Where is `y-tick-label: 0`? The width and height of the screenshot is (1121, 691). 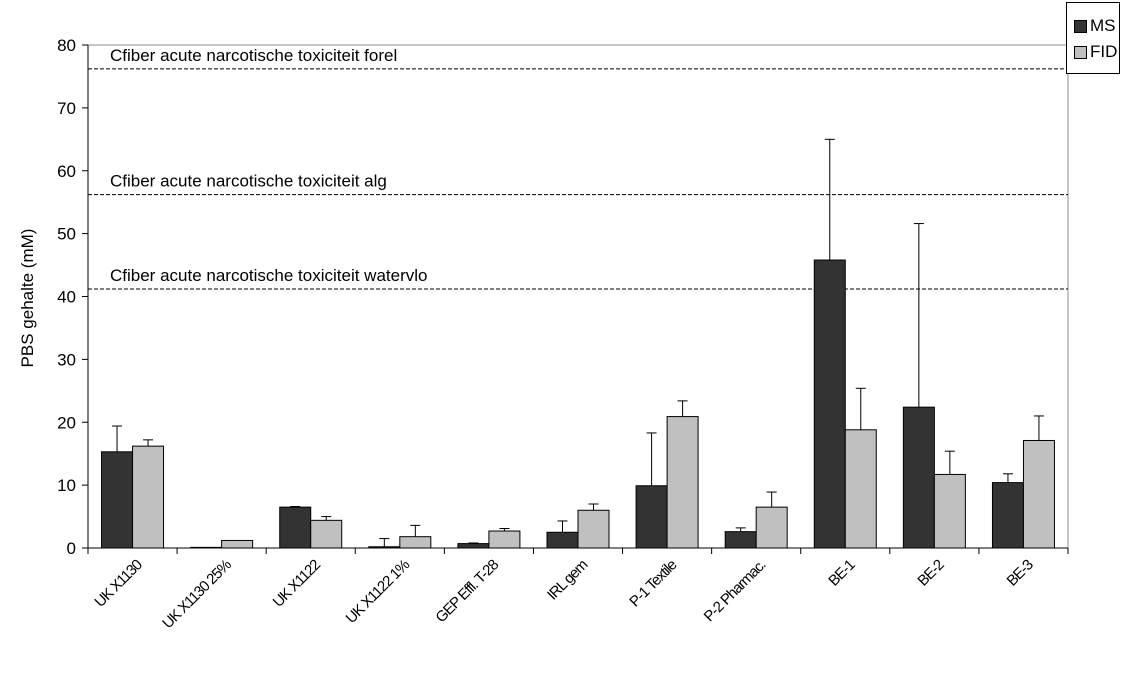 y-tick-label: 0 is located at coordinates (71, 548).